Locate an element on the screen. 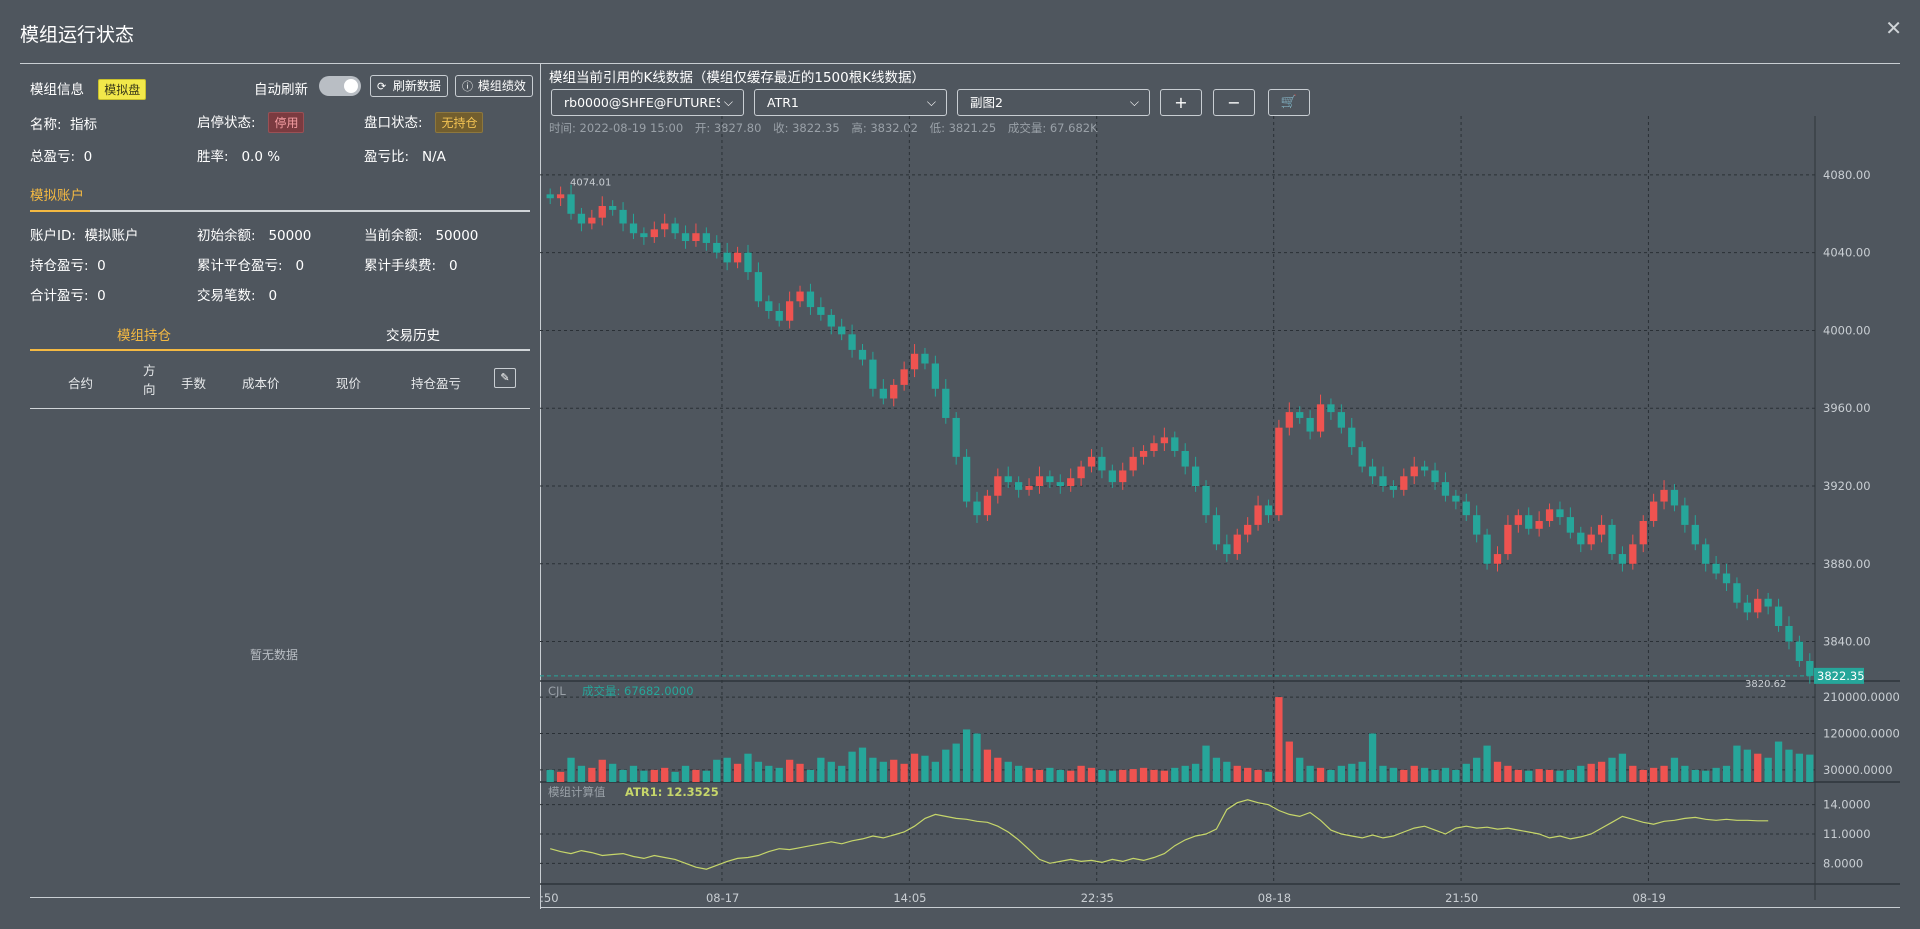  col-direction: 方向 is located at coordinates (149, 380).